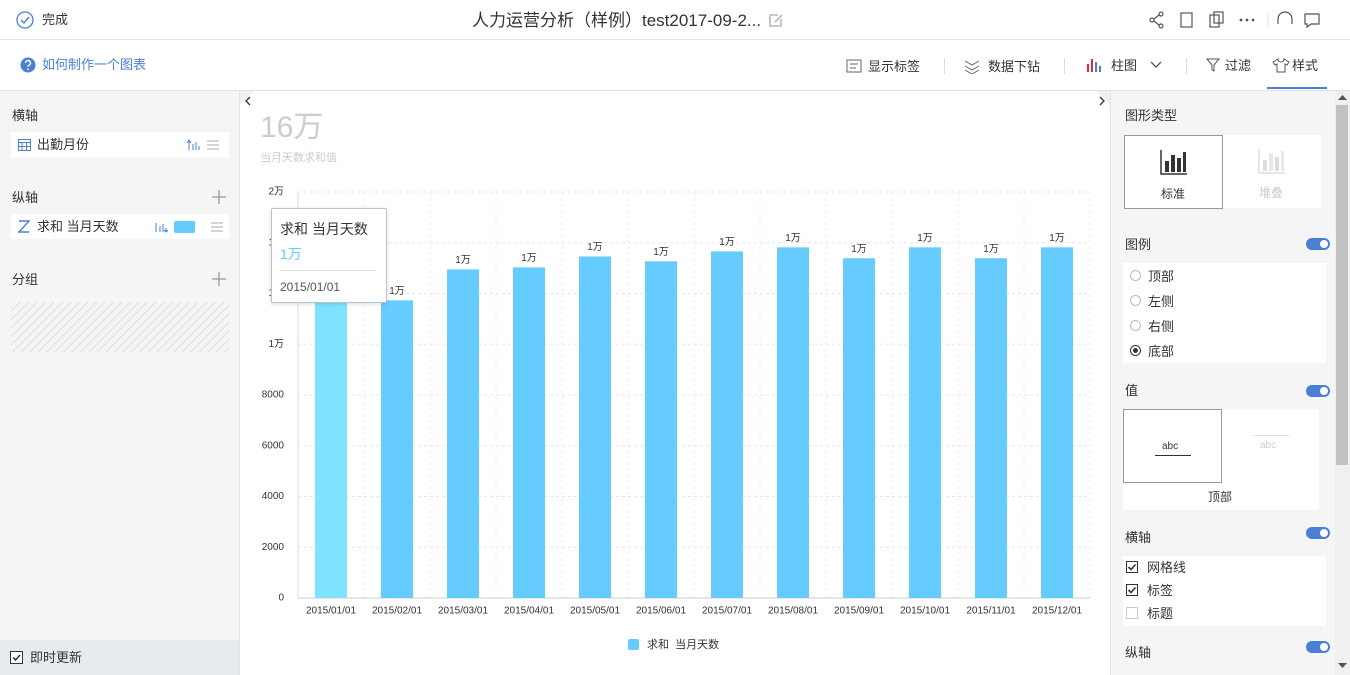  What do you see at coordinates (1173, 455) in the screenshot?
I see `sample-line` at bounding box center [1173, 455].